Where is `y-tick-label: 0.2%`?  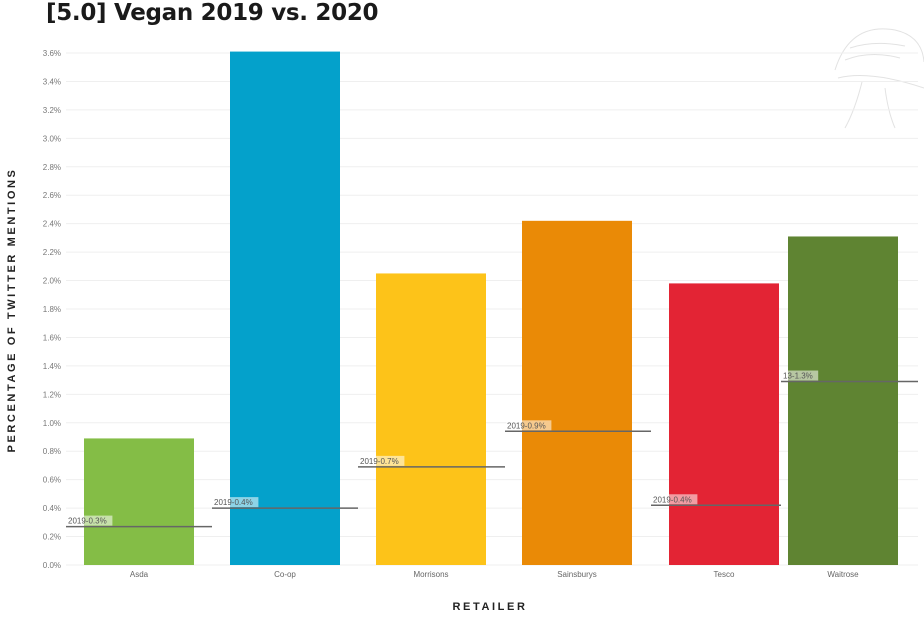
y-tick-label: 0.2% is located at coordinates (52, 537).